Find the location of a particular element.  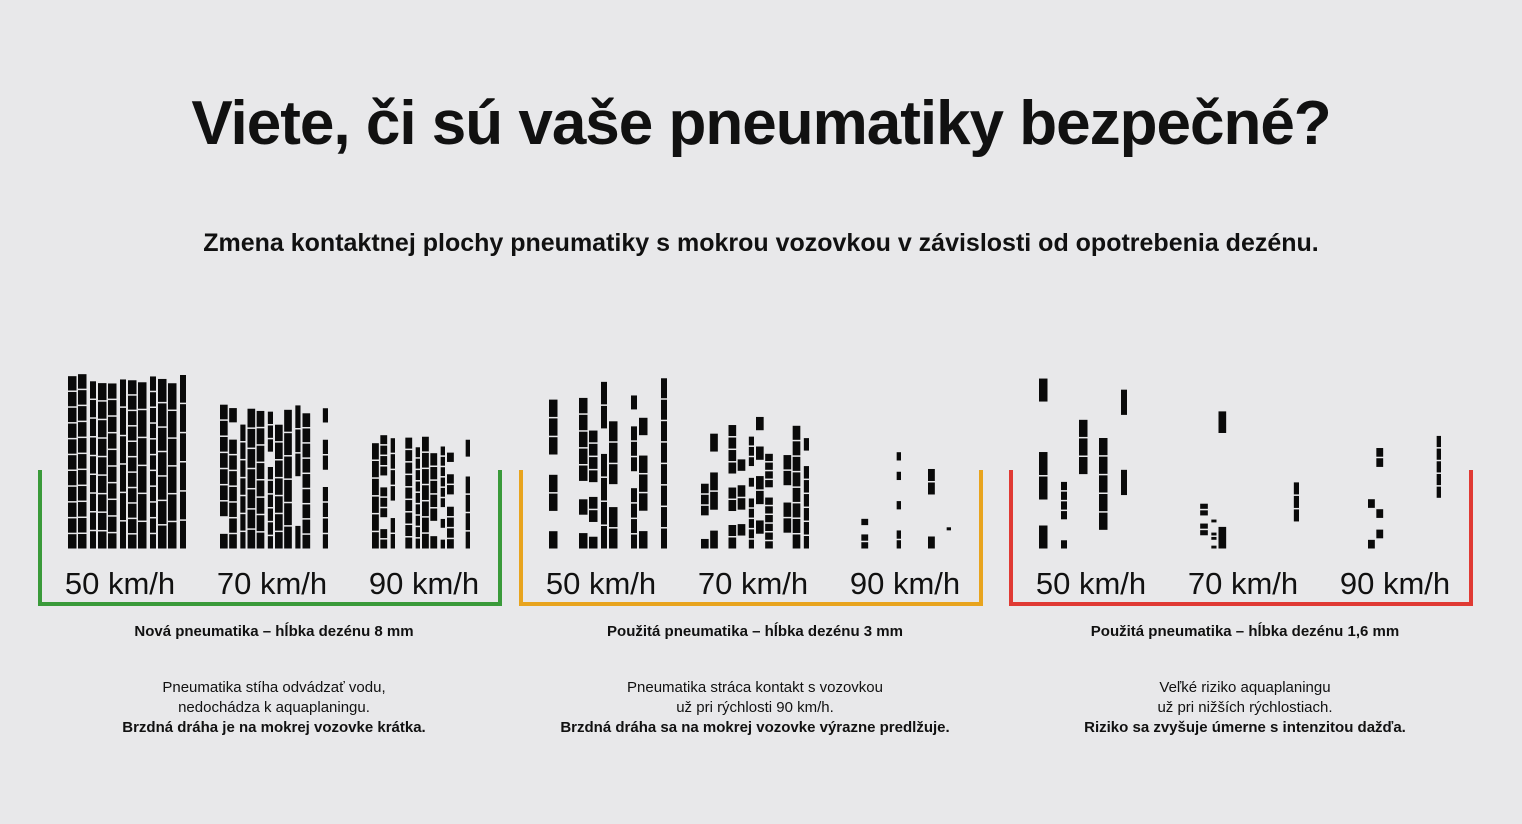

panel-caption: Nová pneumatika – hĺbka dezénu 8 mm is located at coordinates (274, 631).